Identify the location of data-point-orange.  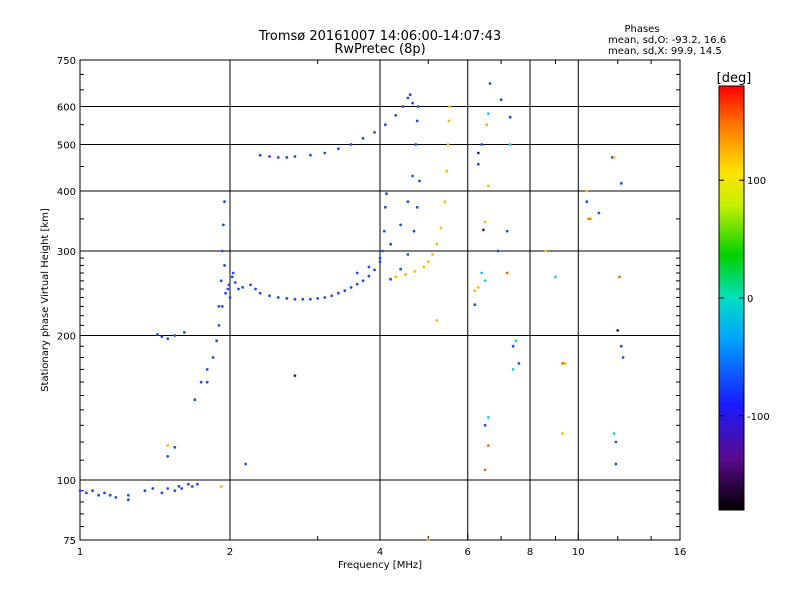
(488, 445).